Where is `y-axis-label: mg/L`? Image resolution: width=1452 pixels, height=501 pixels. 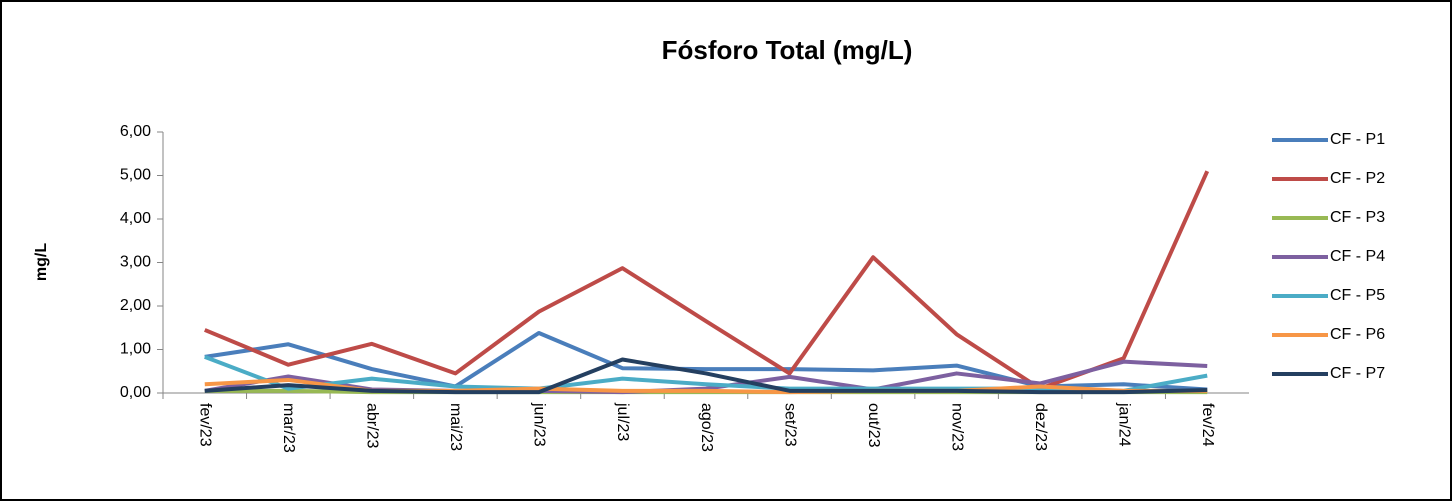 y-axis-label: mg/L is located at coordinates (41, 262).